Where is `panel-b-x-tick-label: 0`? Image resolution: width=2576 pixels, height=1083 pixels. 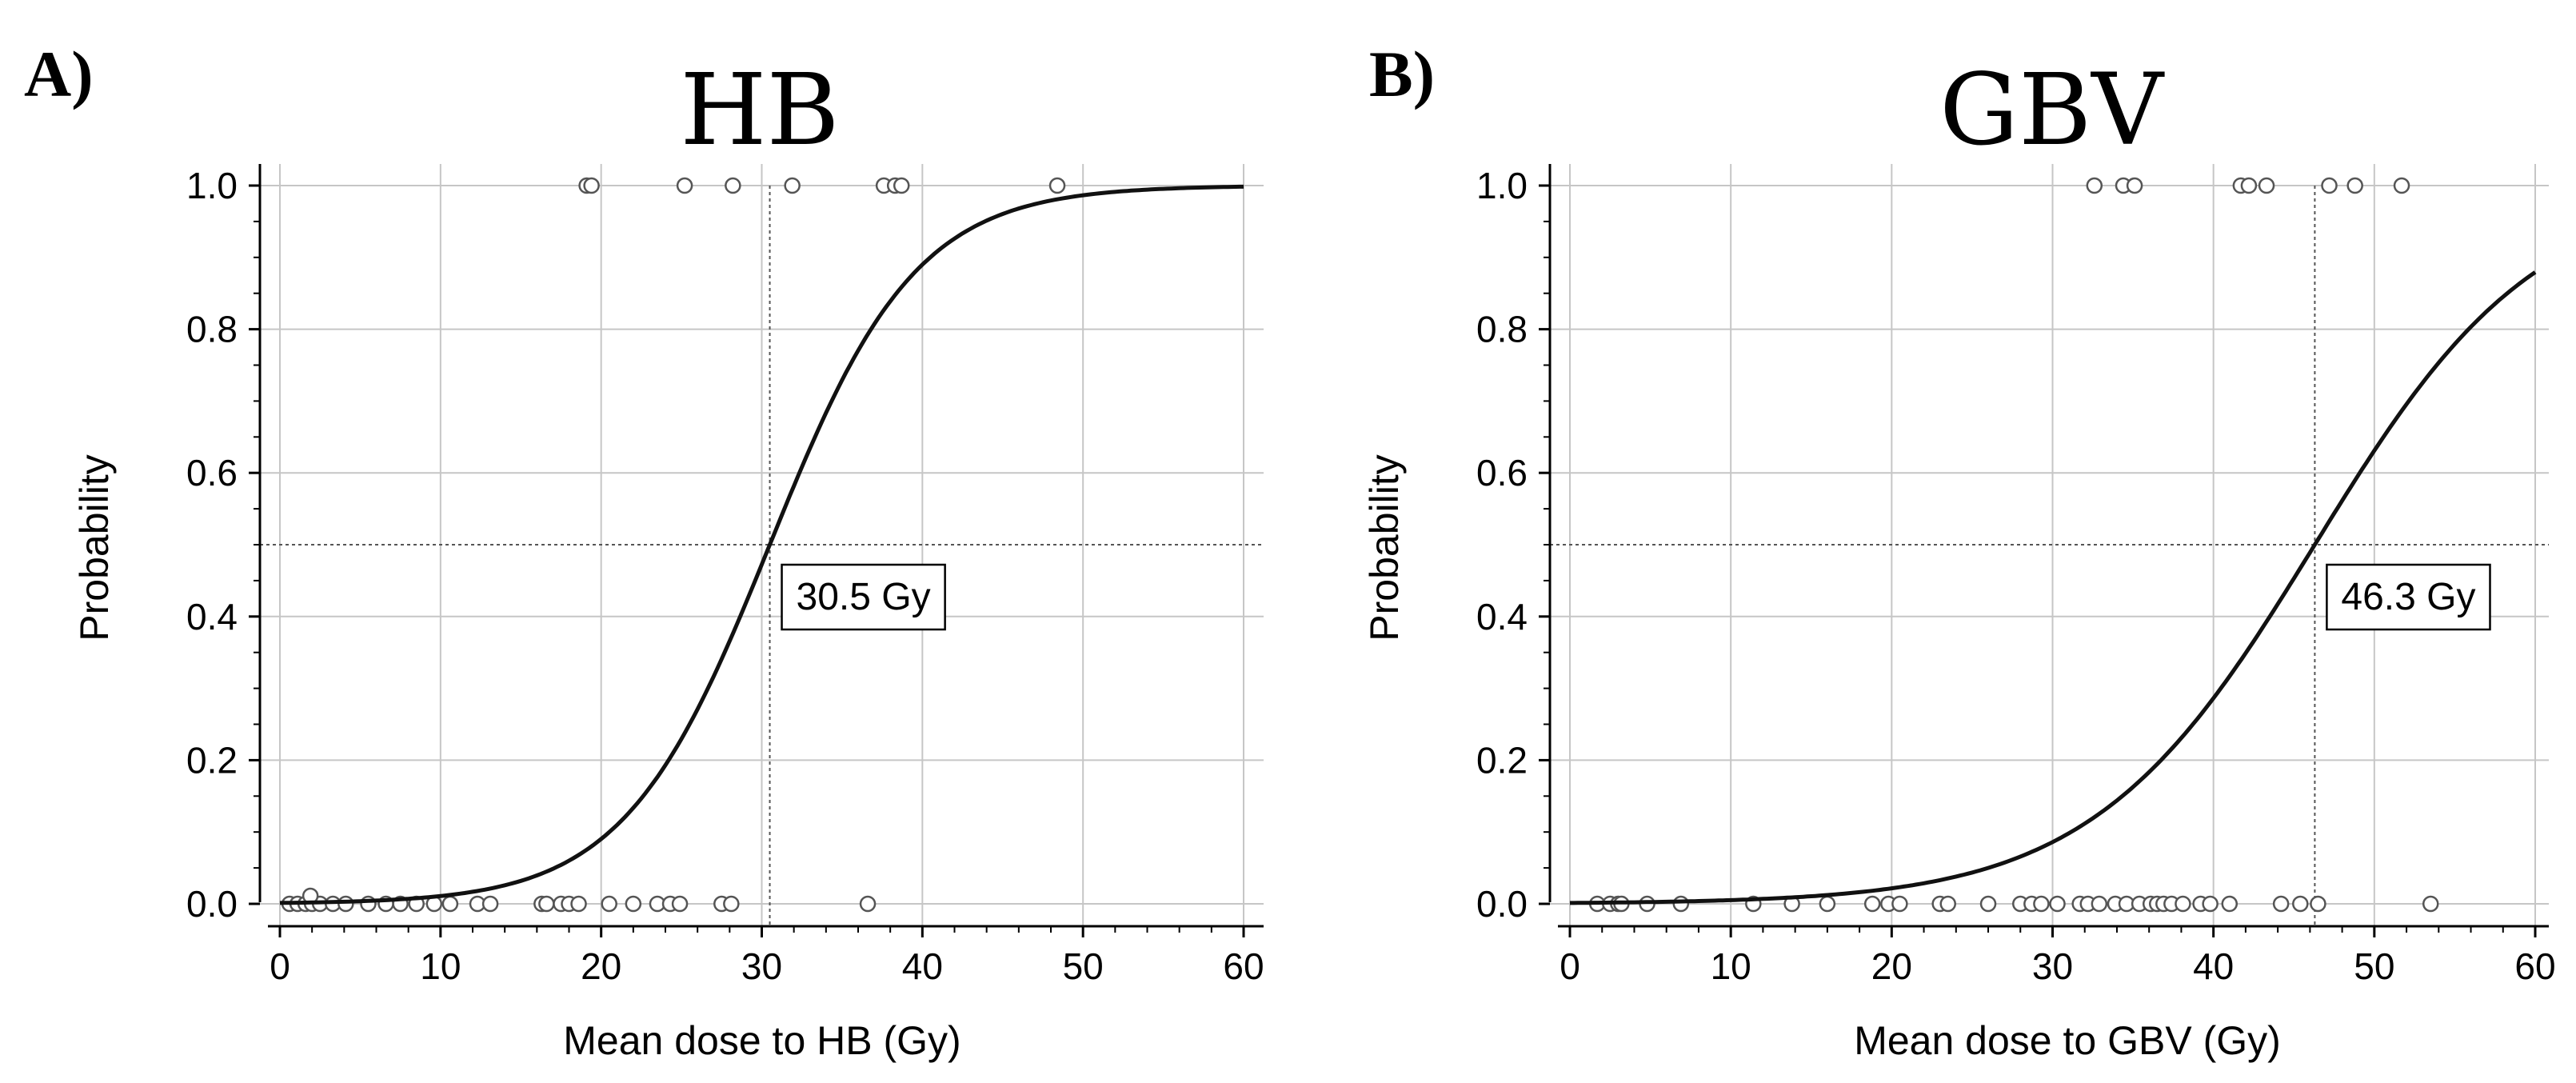
panel-b-x-tick-label: 0 is located at coordinates (1570, 966).